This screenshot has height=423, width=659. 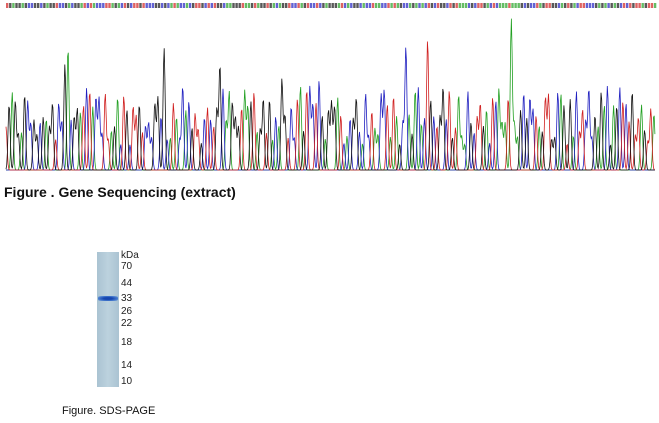 I want to click on marker-label: 14, so click(x=127, y=365).